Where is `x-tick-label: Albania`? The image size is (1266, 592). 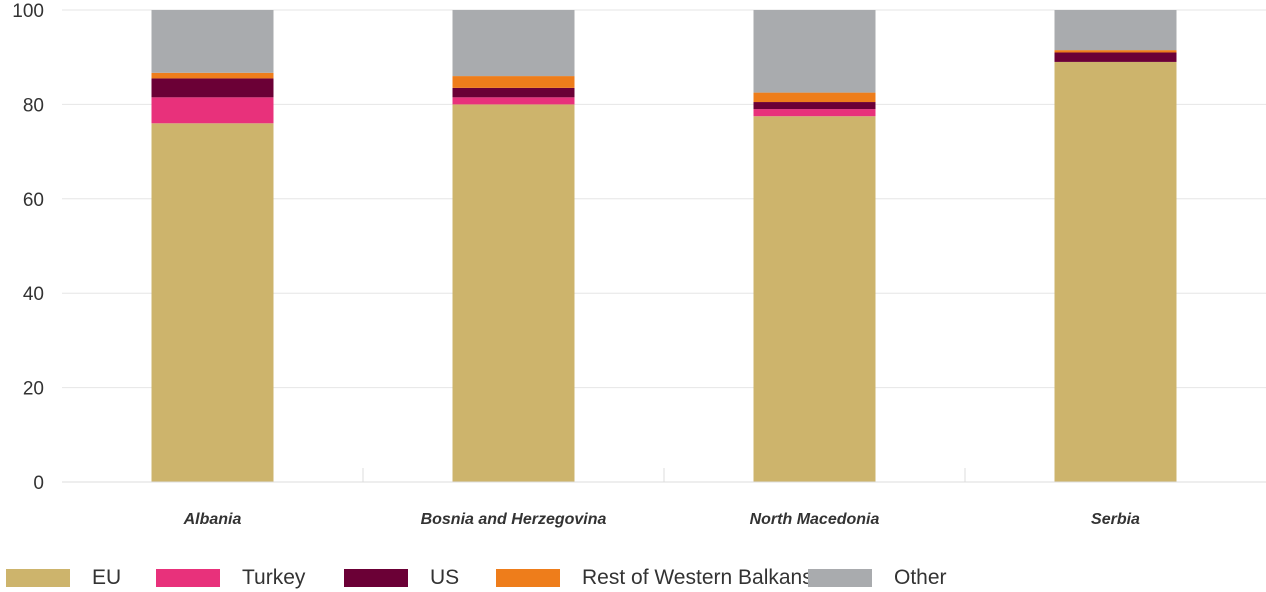 x-tick-label: Albania is located at coordinates (212, 519).